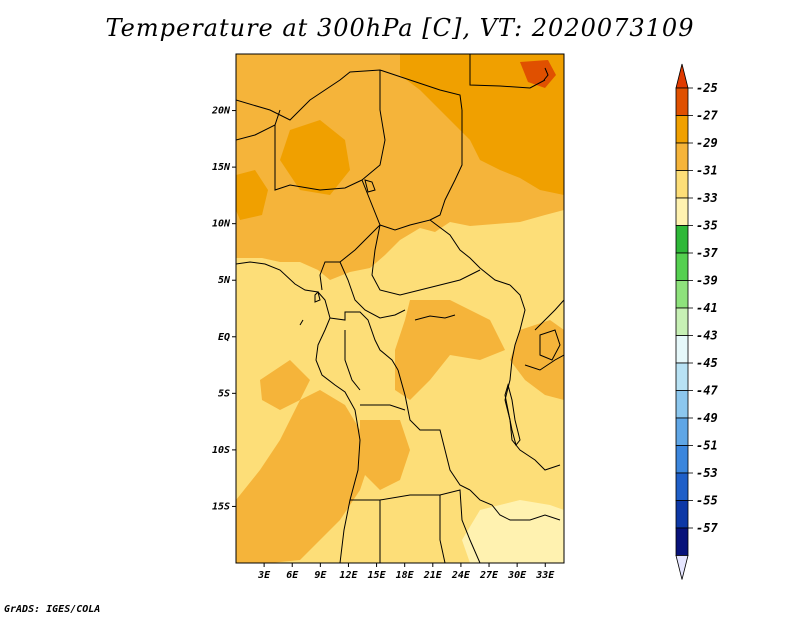 The image size is (800, 618). I want to click on latitude-axis: 20N 15N 10N 5N EQ 5S 10S 15S, so click(223, 309).